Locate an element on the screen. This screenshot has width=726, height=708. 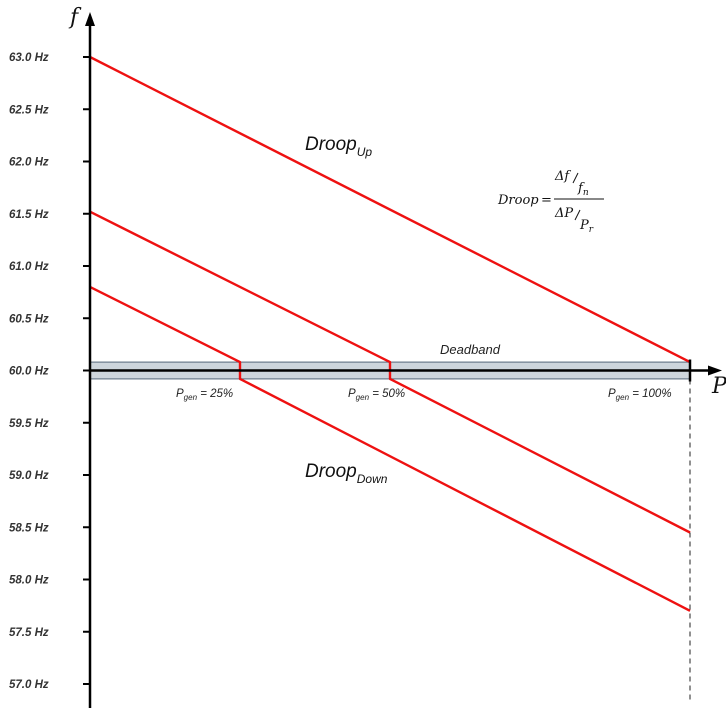
y-tick-label: 60.5 Hz is located at coordinates (29, 319).